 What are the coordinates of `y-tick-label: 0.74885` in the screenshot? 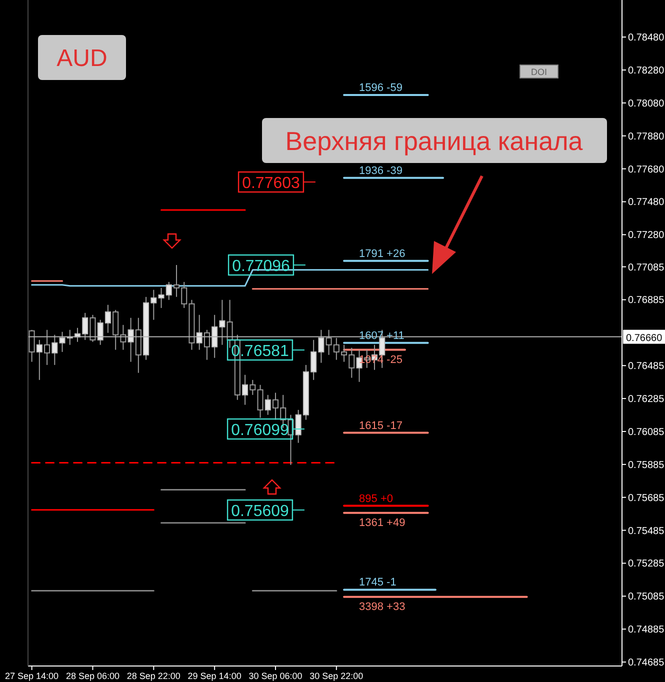 It's located at (646, 630).